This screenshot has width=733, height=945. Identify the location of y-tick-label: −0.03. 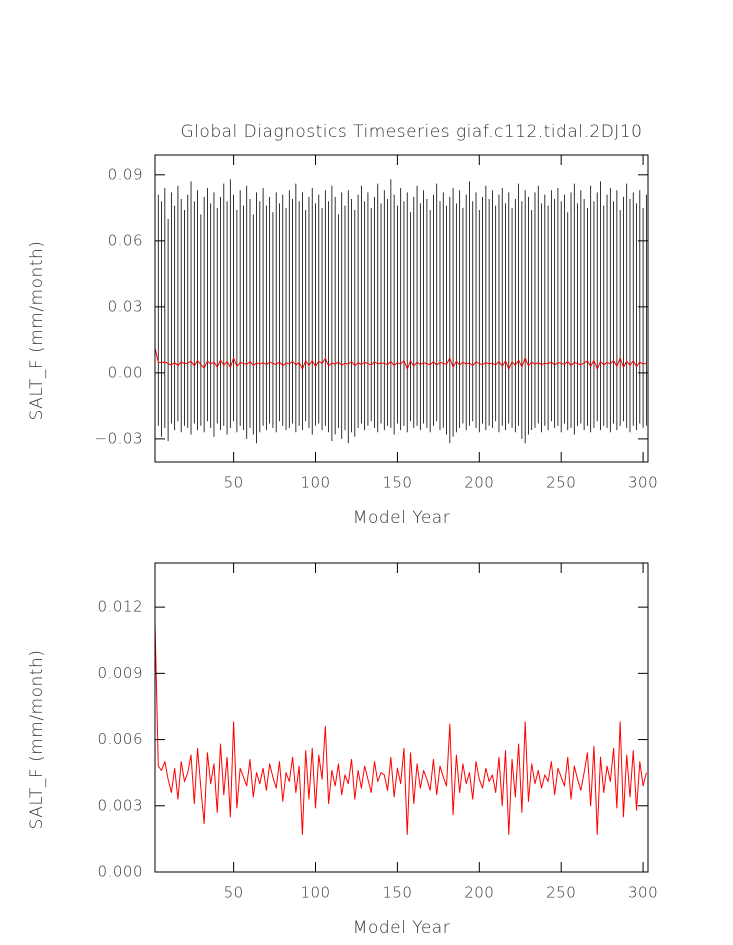
(119, 438).